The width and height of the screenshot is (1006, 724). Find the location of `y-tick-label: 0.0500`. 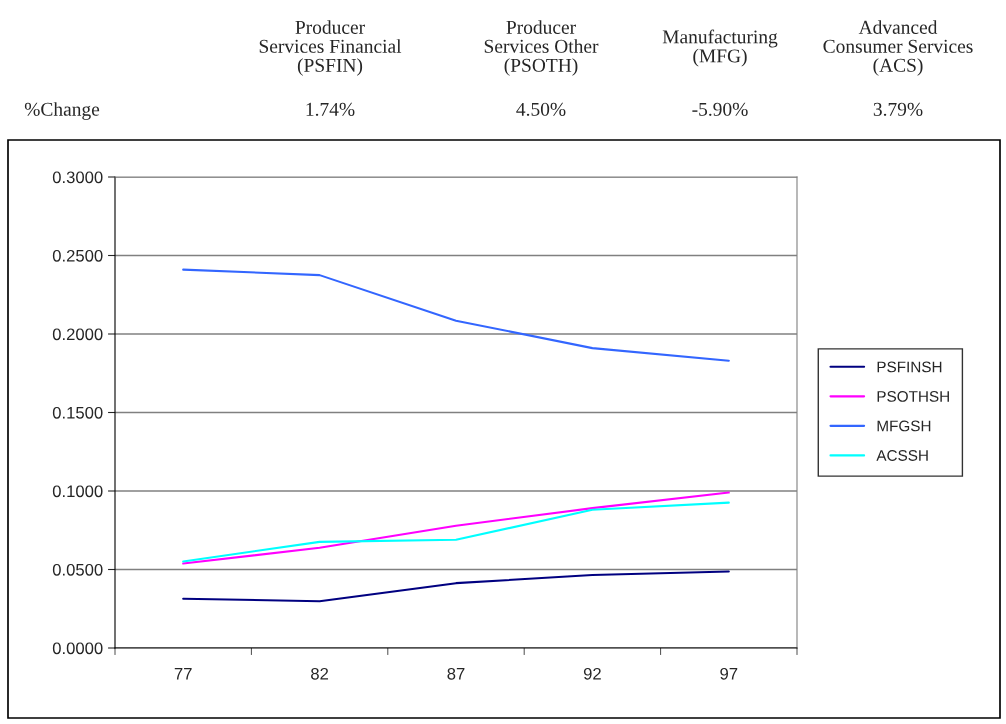

y-tick-label: 0.0500 is located at coordinates (77, 569).